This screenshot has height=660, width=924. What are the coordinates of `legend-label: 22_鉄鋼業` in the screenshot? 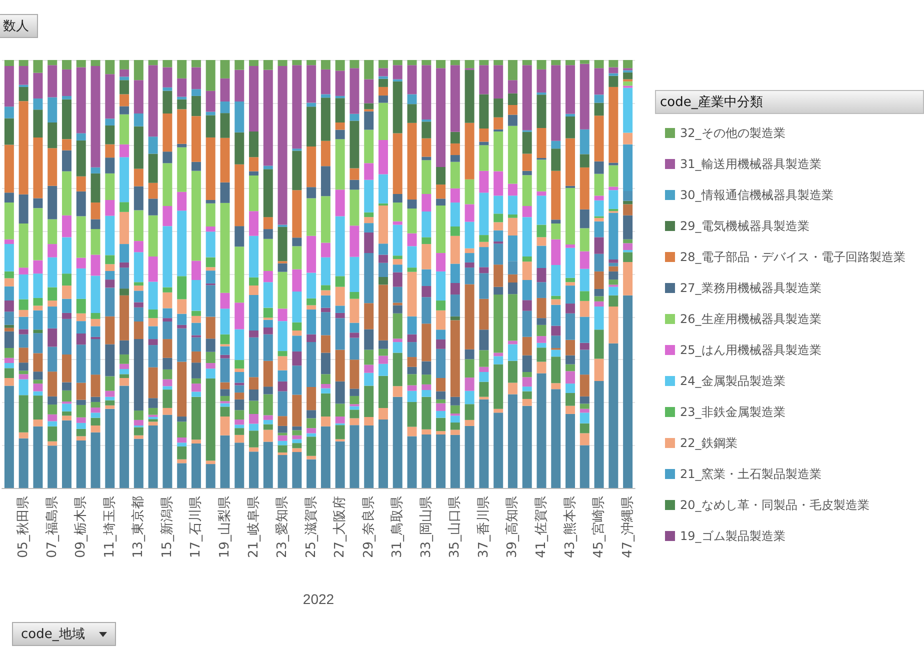 It's located at (709, 443).